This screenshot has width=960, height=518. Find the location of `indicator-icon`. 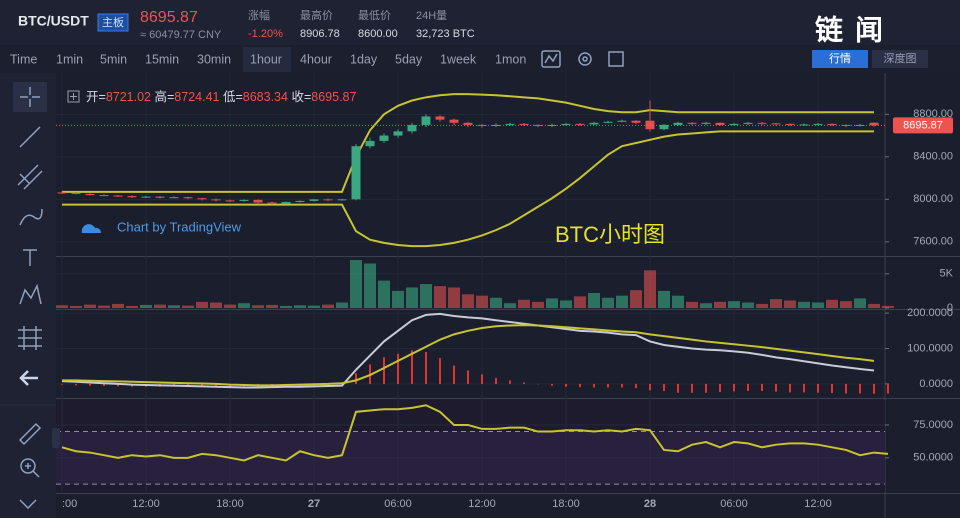

indicator-icon is located at coordinates (551, 59).